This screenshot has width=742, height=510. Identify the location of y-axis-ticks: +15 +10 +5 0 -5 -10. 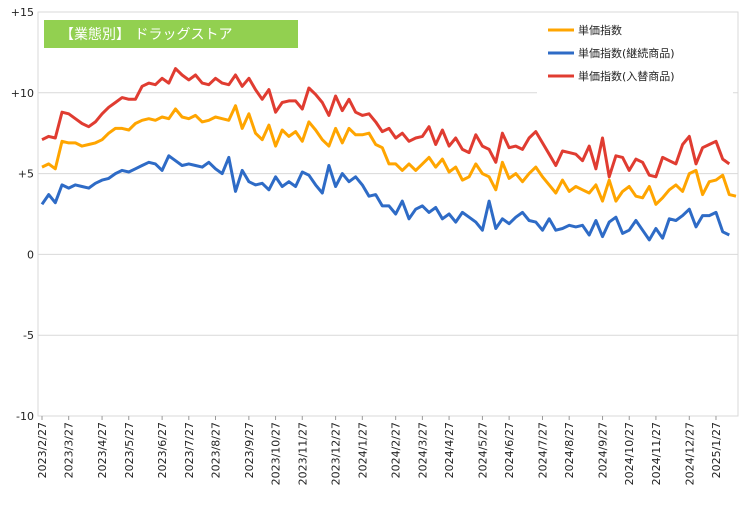
(22, 214).